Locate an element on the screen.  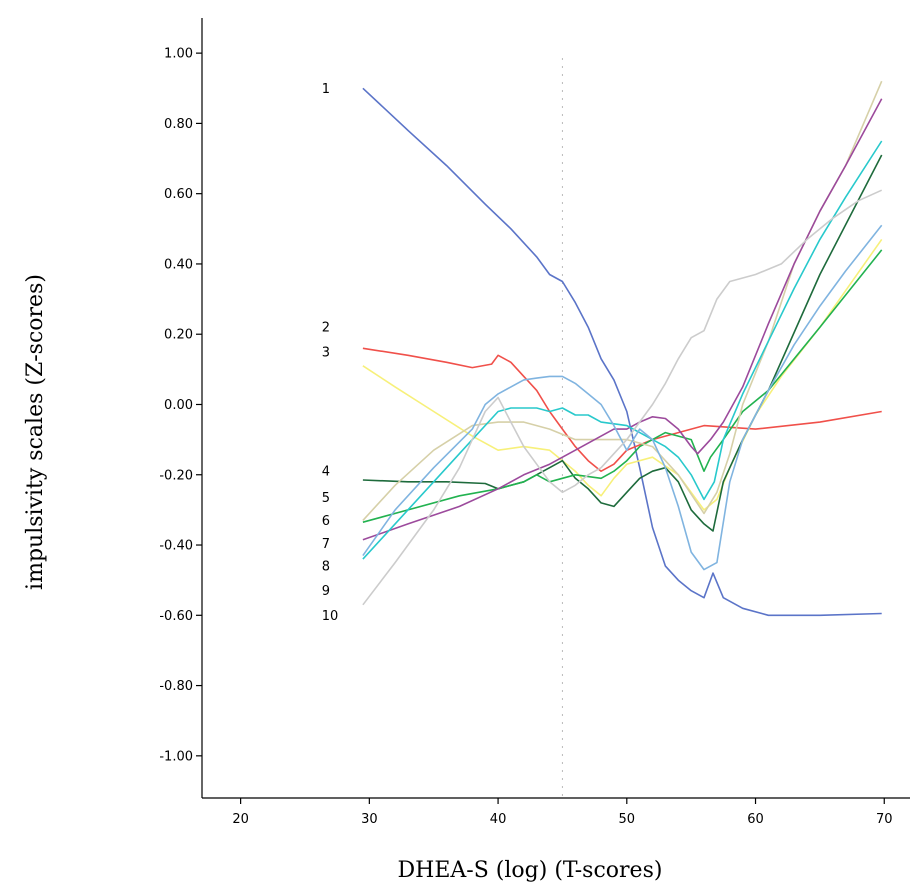
series-label-9: 9 is located at coordinates (326, 591).